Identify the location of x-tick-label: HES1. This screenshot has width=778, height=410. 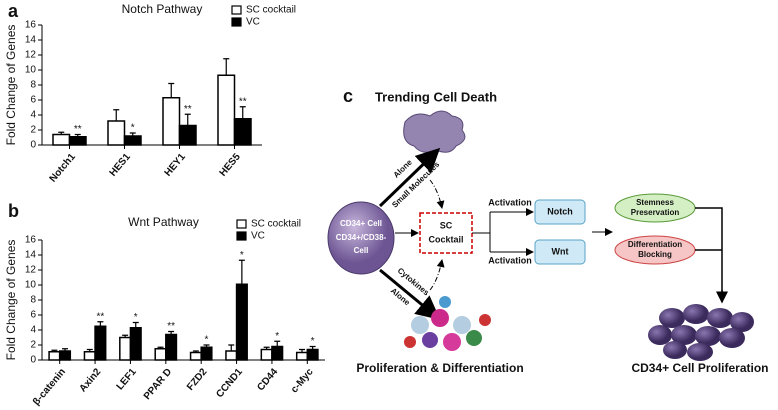
(120, 164).